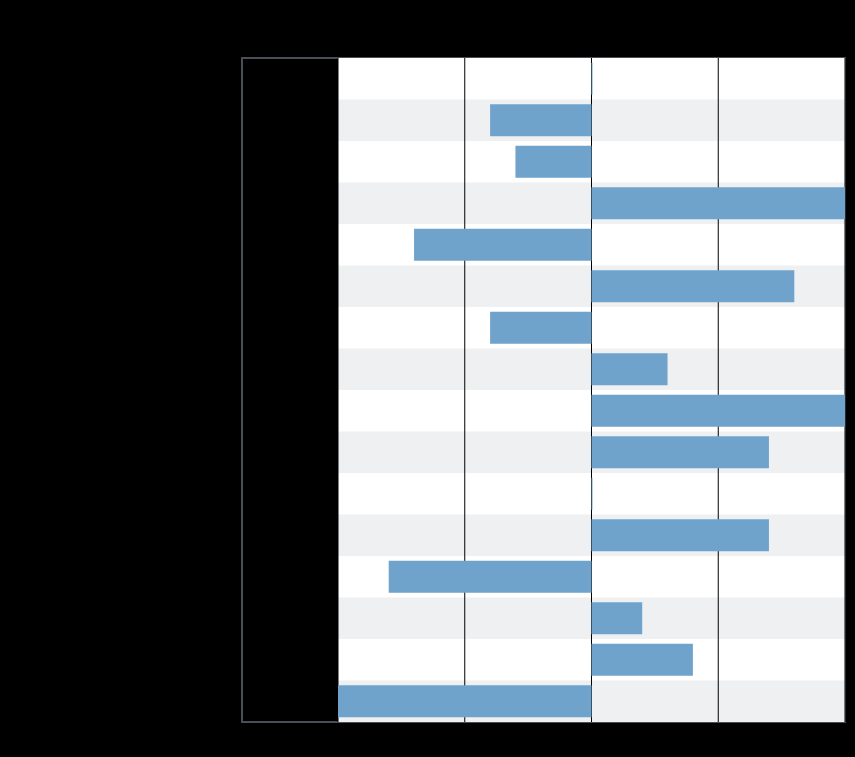 The height and width of the screenshot is (757, 855). I want to click on x-tick-label: -1, so click(464, 737).